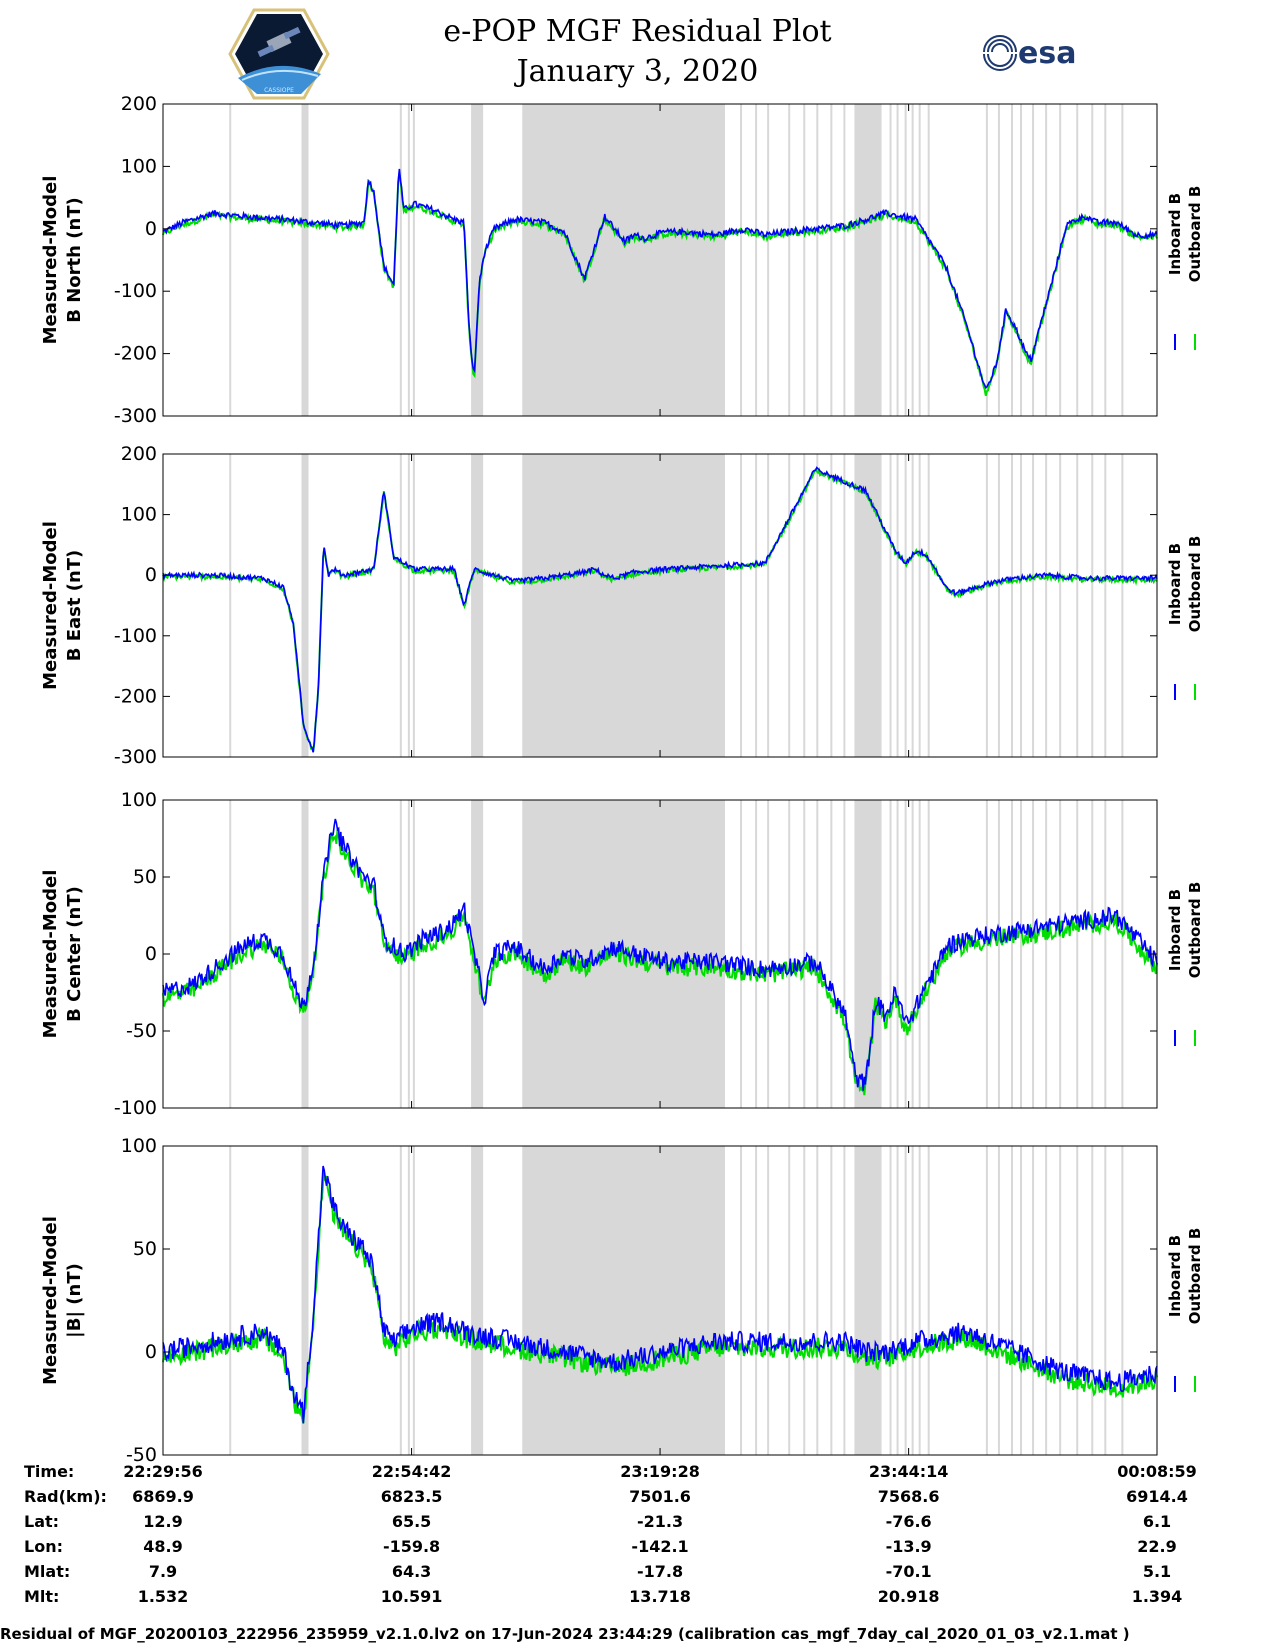 The width and height of the screenshot is (1275, 1650). What do you see at coordinates (141, 1455) in the screenshot?
I see `y-tick-label: -50` at bounding box center [141, 1455].